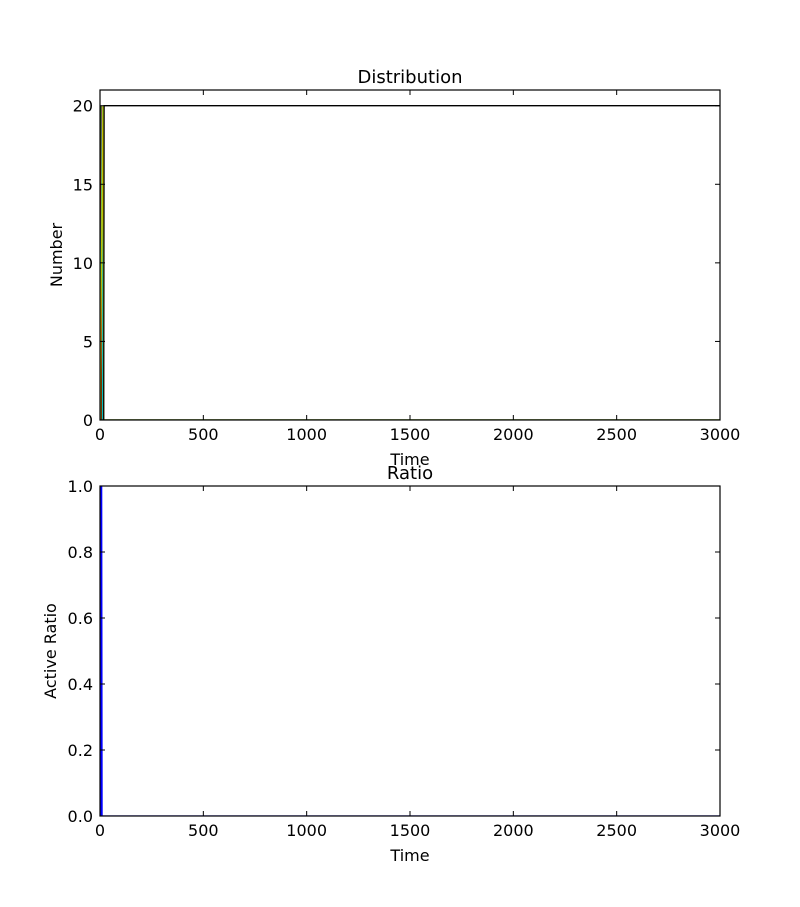  I want to click on y-tick-label: 10, so click(83, 263).